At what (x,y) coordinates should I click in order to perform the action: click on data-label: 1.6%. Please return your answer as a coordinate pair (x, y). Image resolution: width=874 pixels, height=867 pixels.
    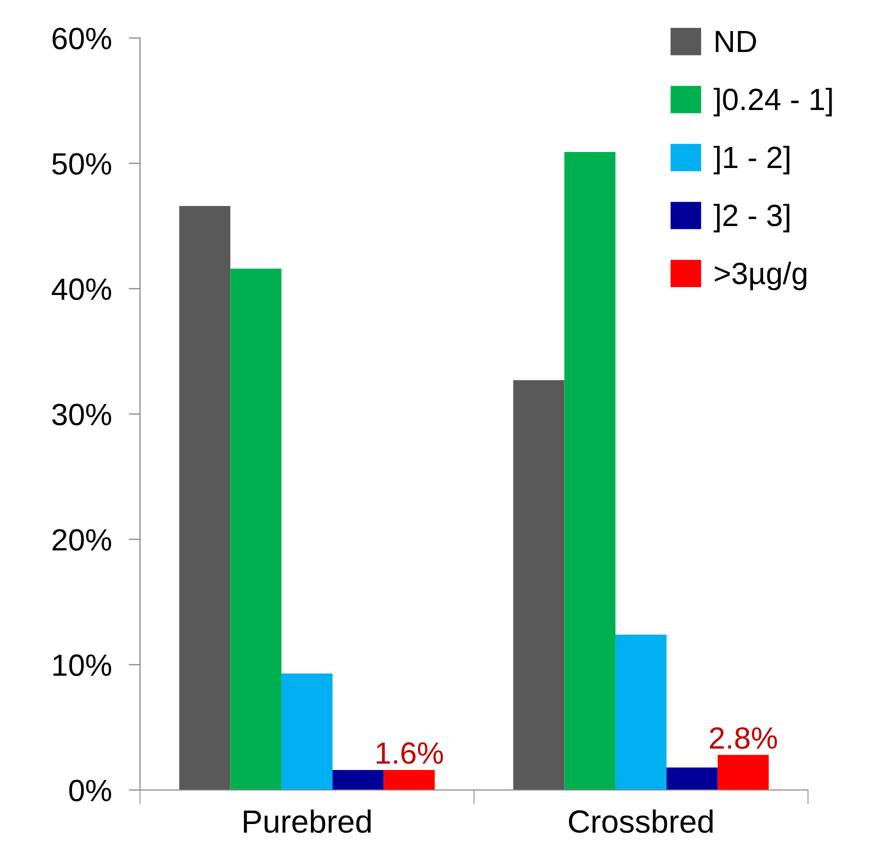
    Looking at the image, I should click on (409, 753).